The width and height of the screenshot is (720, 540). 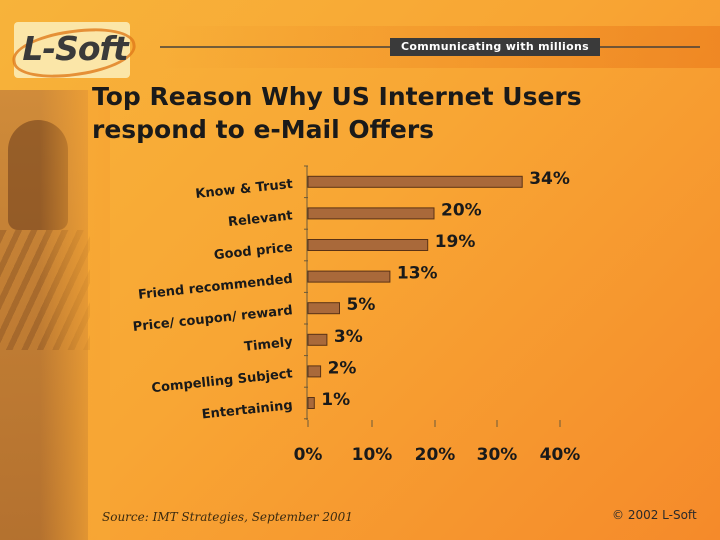 I want to click on category-label: Entertaining, so click(x=247, y=410).